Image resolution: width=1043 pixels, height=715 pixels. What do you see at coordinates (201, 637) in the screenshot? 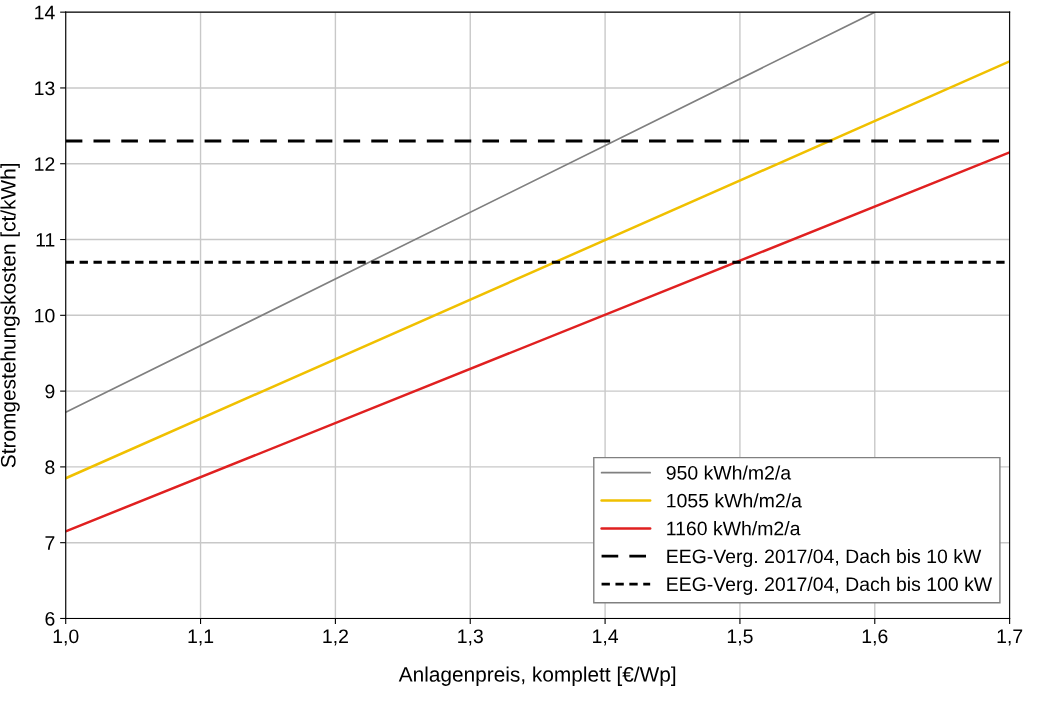
I see `x-tick-label: 1,1` at bounding box center [201, 637].